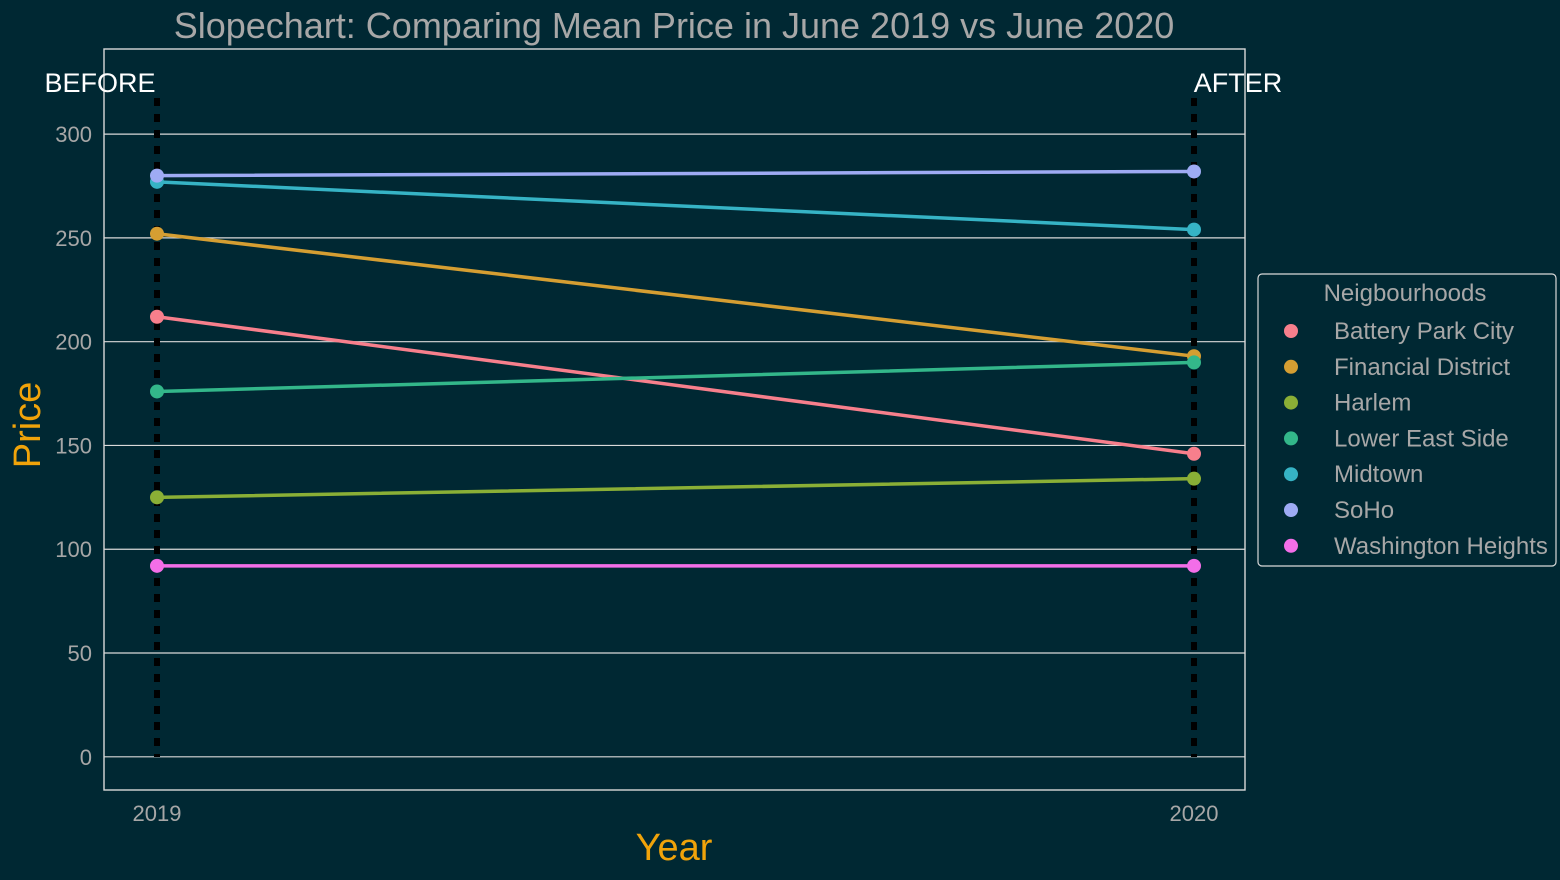  I want to click on legend-label-5: SoHo, so click(1364, 510).